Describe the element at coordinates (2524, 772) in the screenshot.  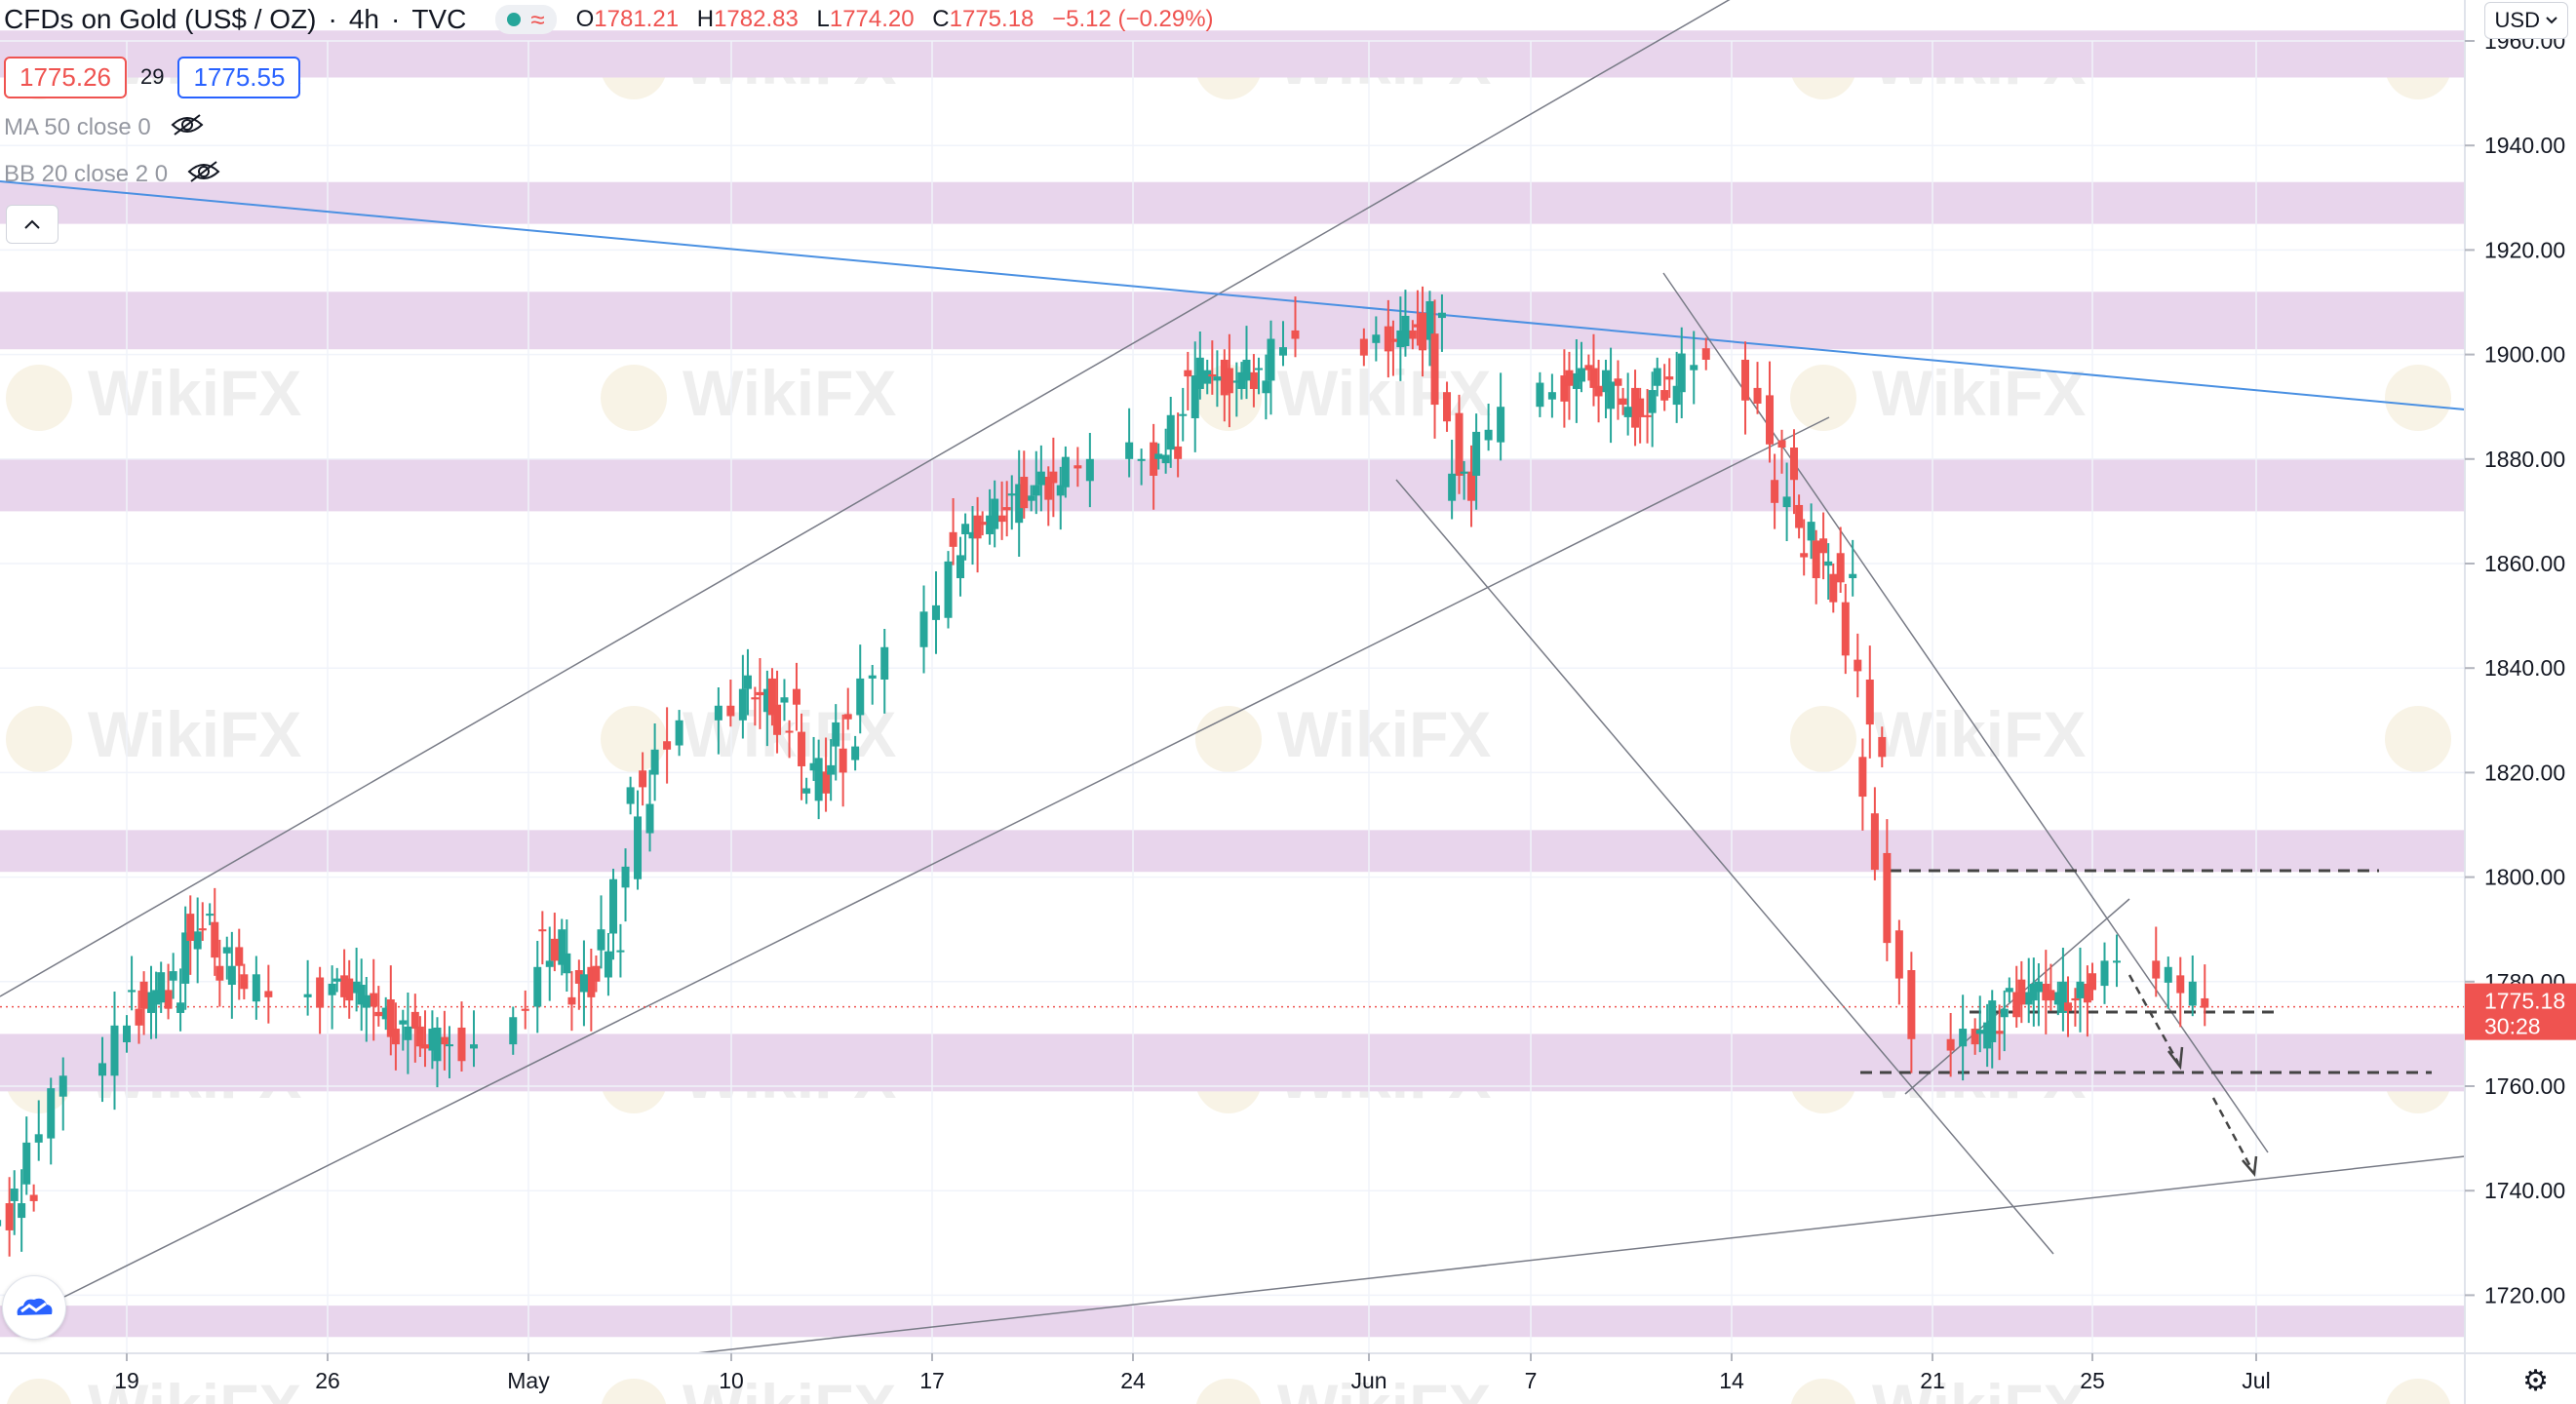
I see `price-tick-label: 1820.00` at that location.